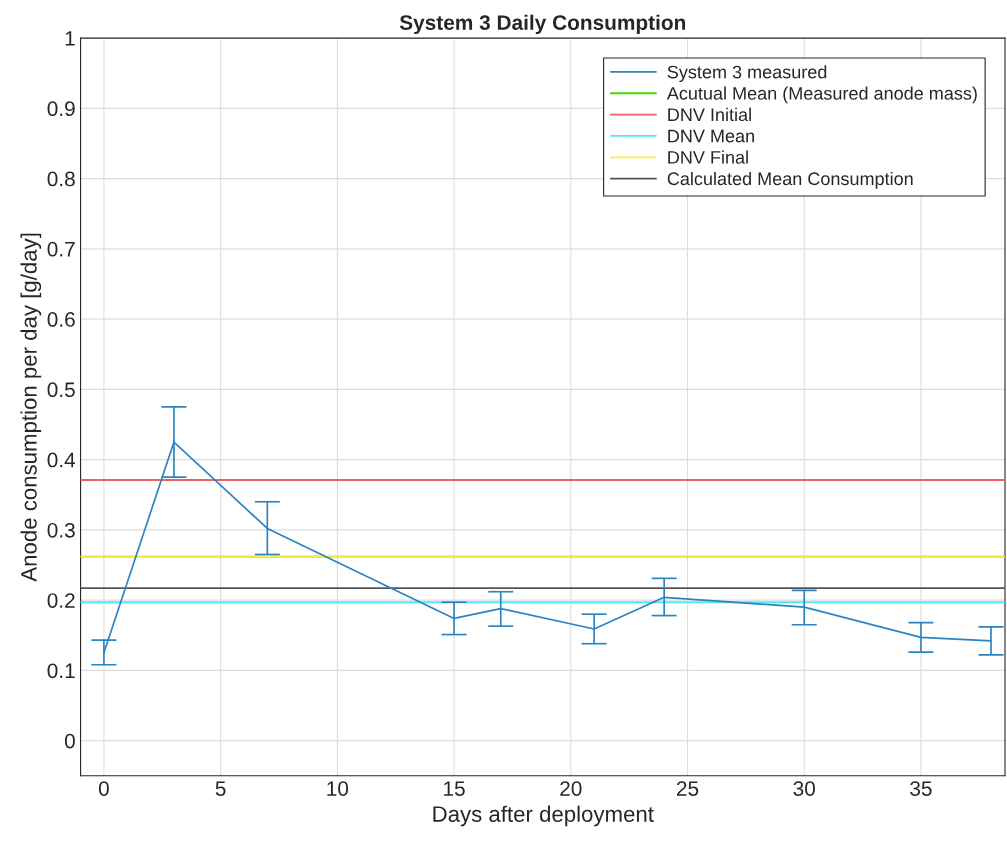 The height and width of the screenshot is (846, 1007). What do you see at coordinates (61, 390) in the screenshot?
I see `y-tick-label: 0.5` at bounding box center [61, 390].